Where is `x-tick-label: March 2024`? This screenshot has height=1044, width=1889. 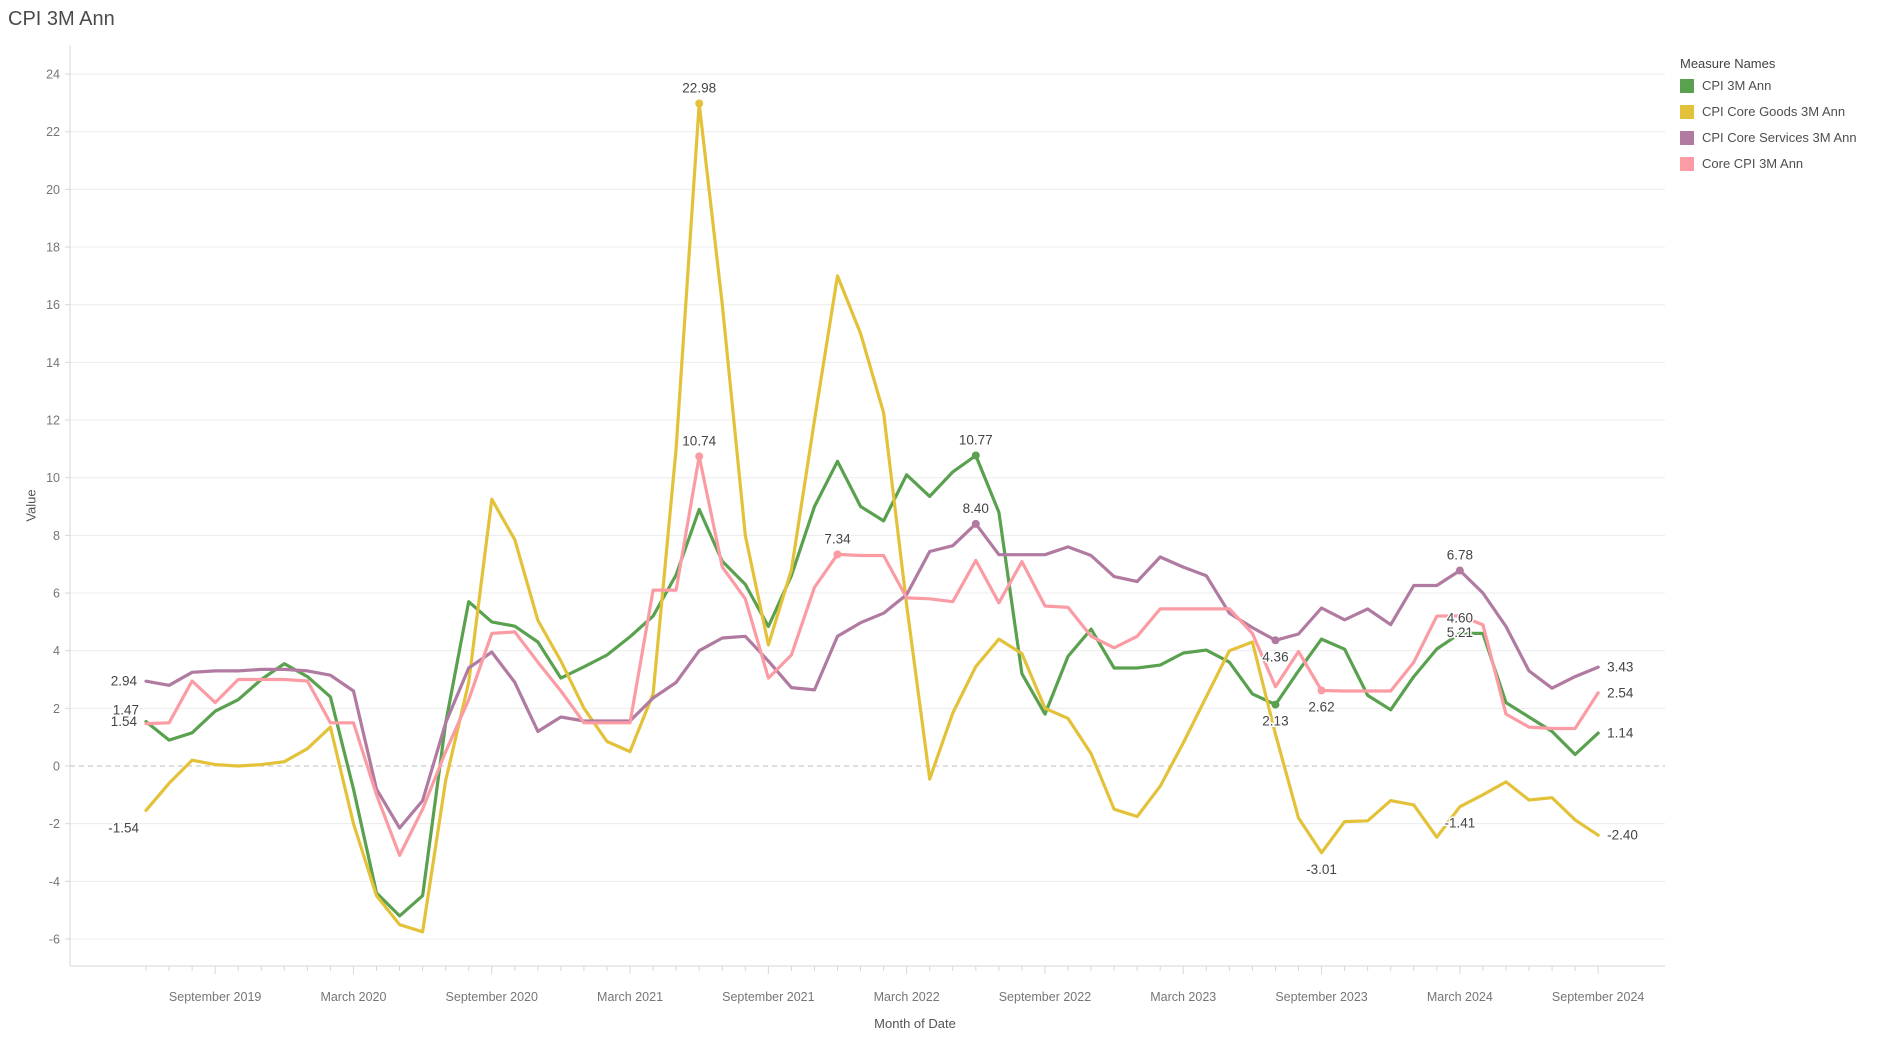 x-tick-label: March 2024 is located at coordinates (1460, 997).